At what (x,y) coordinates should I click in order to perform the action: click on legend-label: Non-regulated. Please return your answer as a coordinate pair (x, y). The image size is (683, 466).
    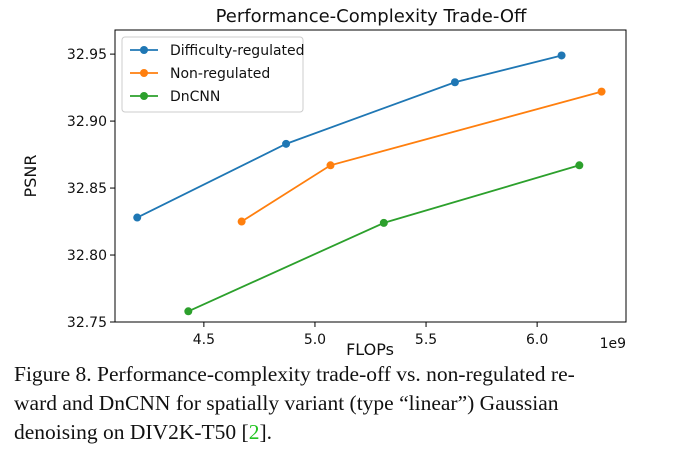
    Looking at the image, I should click on (220, 74).